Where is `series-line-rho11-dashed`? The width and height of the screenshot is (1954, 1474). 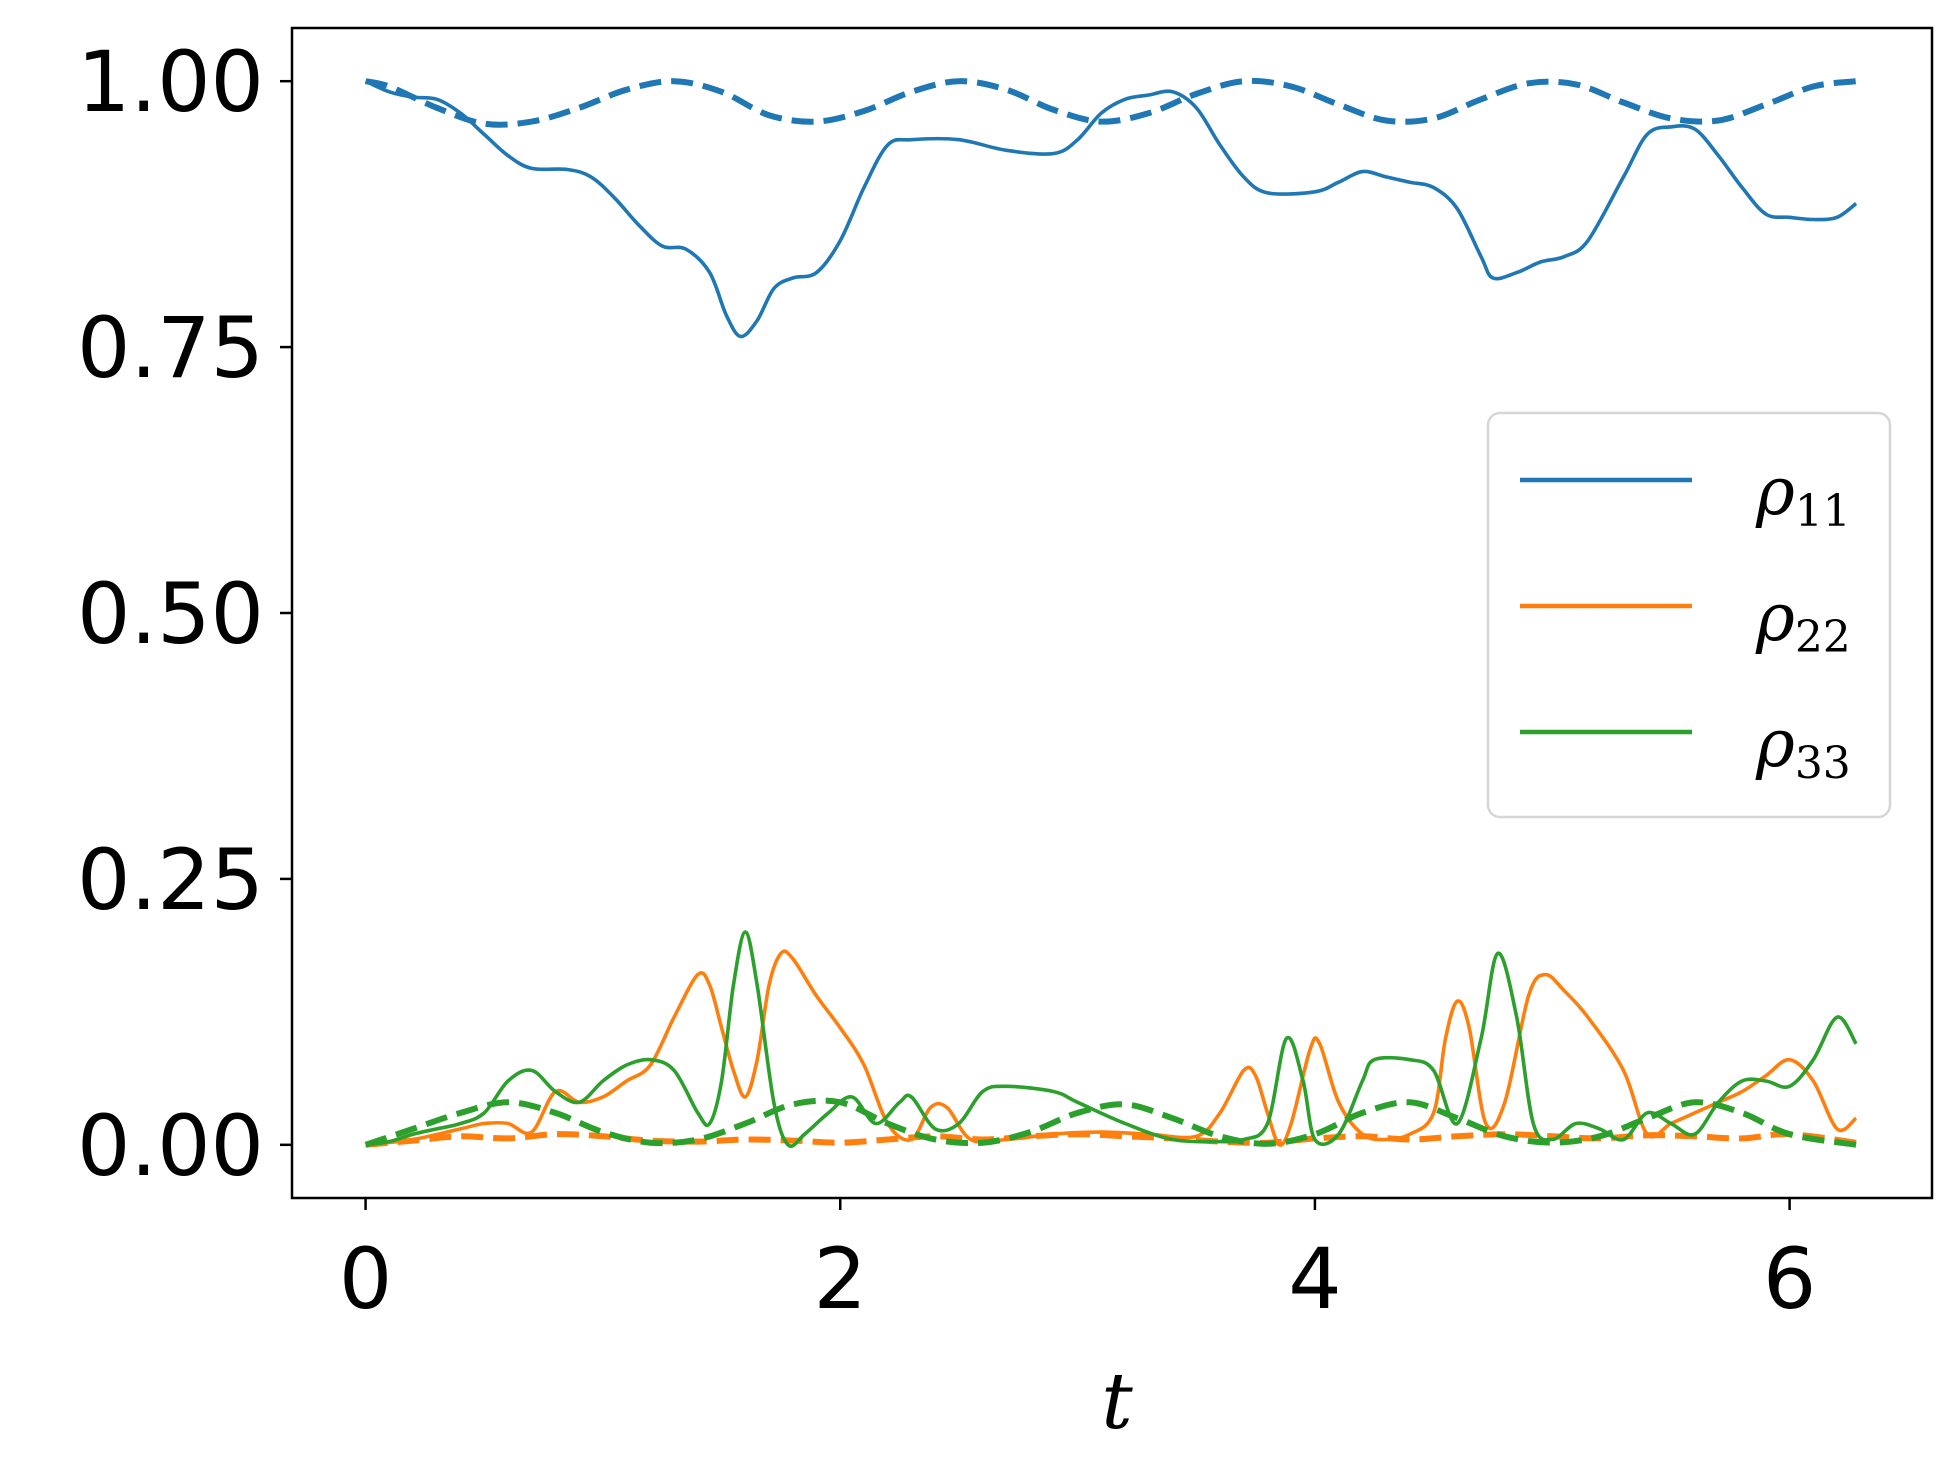
series-line-rho11-dashed is located at coordinates (1110, 102).